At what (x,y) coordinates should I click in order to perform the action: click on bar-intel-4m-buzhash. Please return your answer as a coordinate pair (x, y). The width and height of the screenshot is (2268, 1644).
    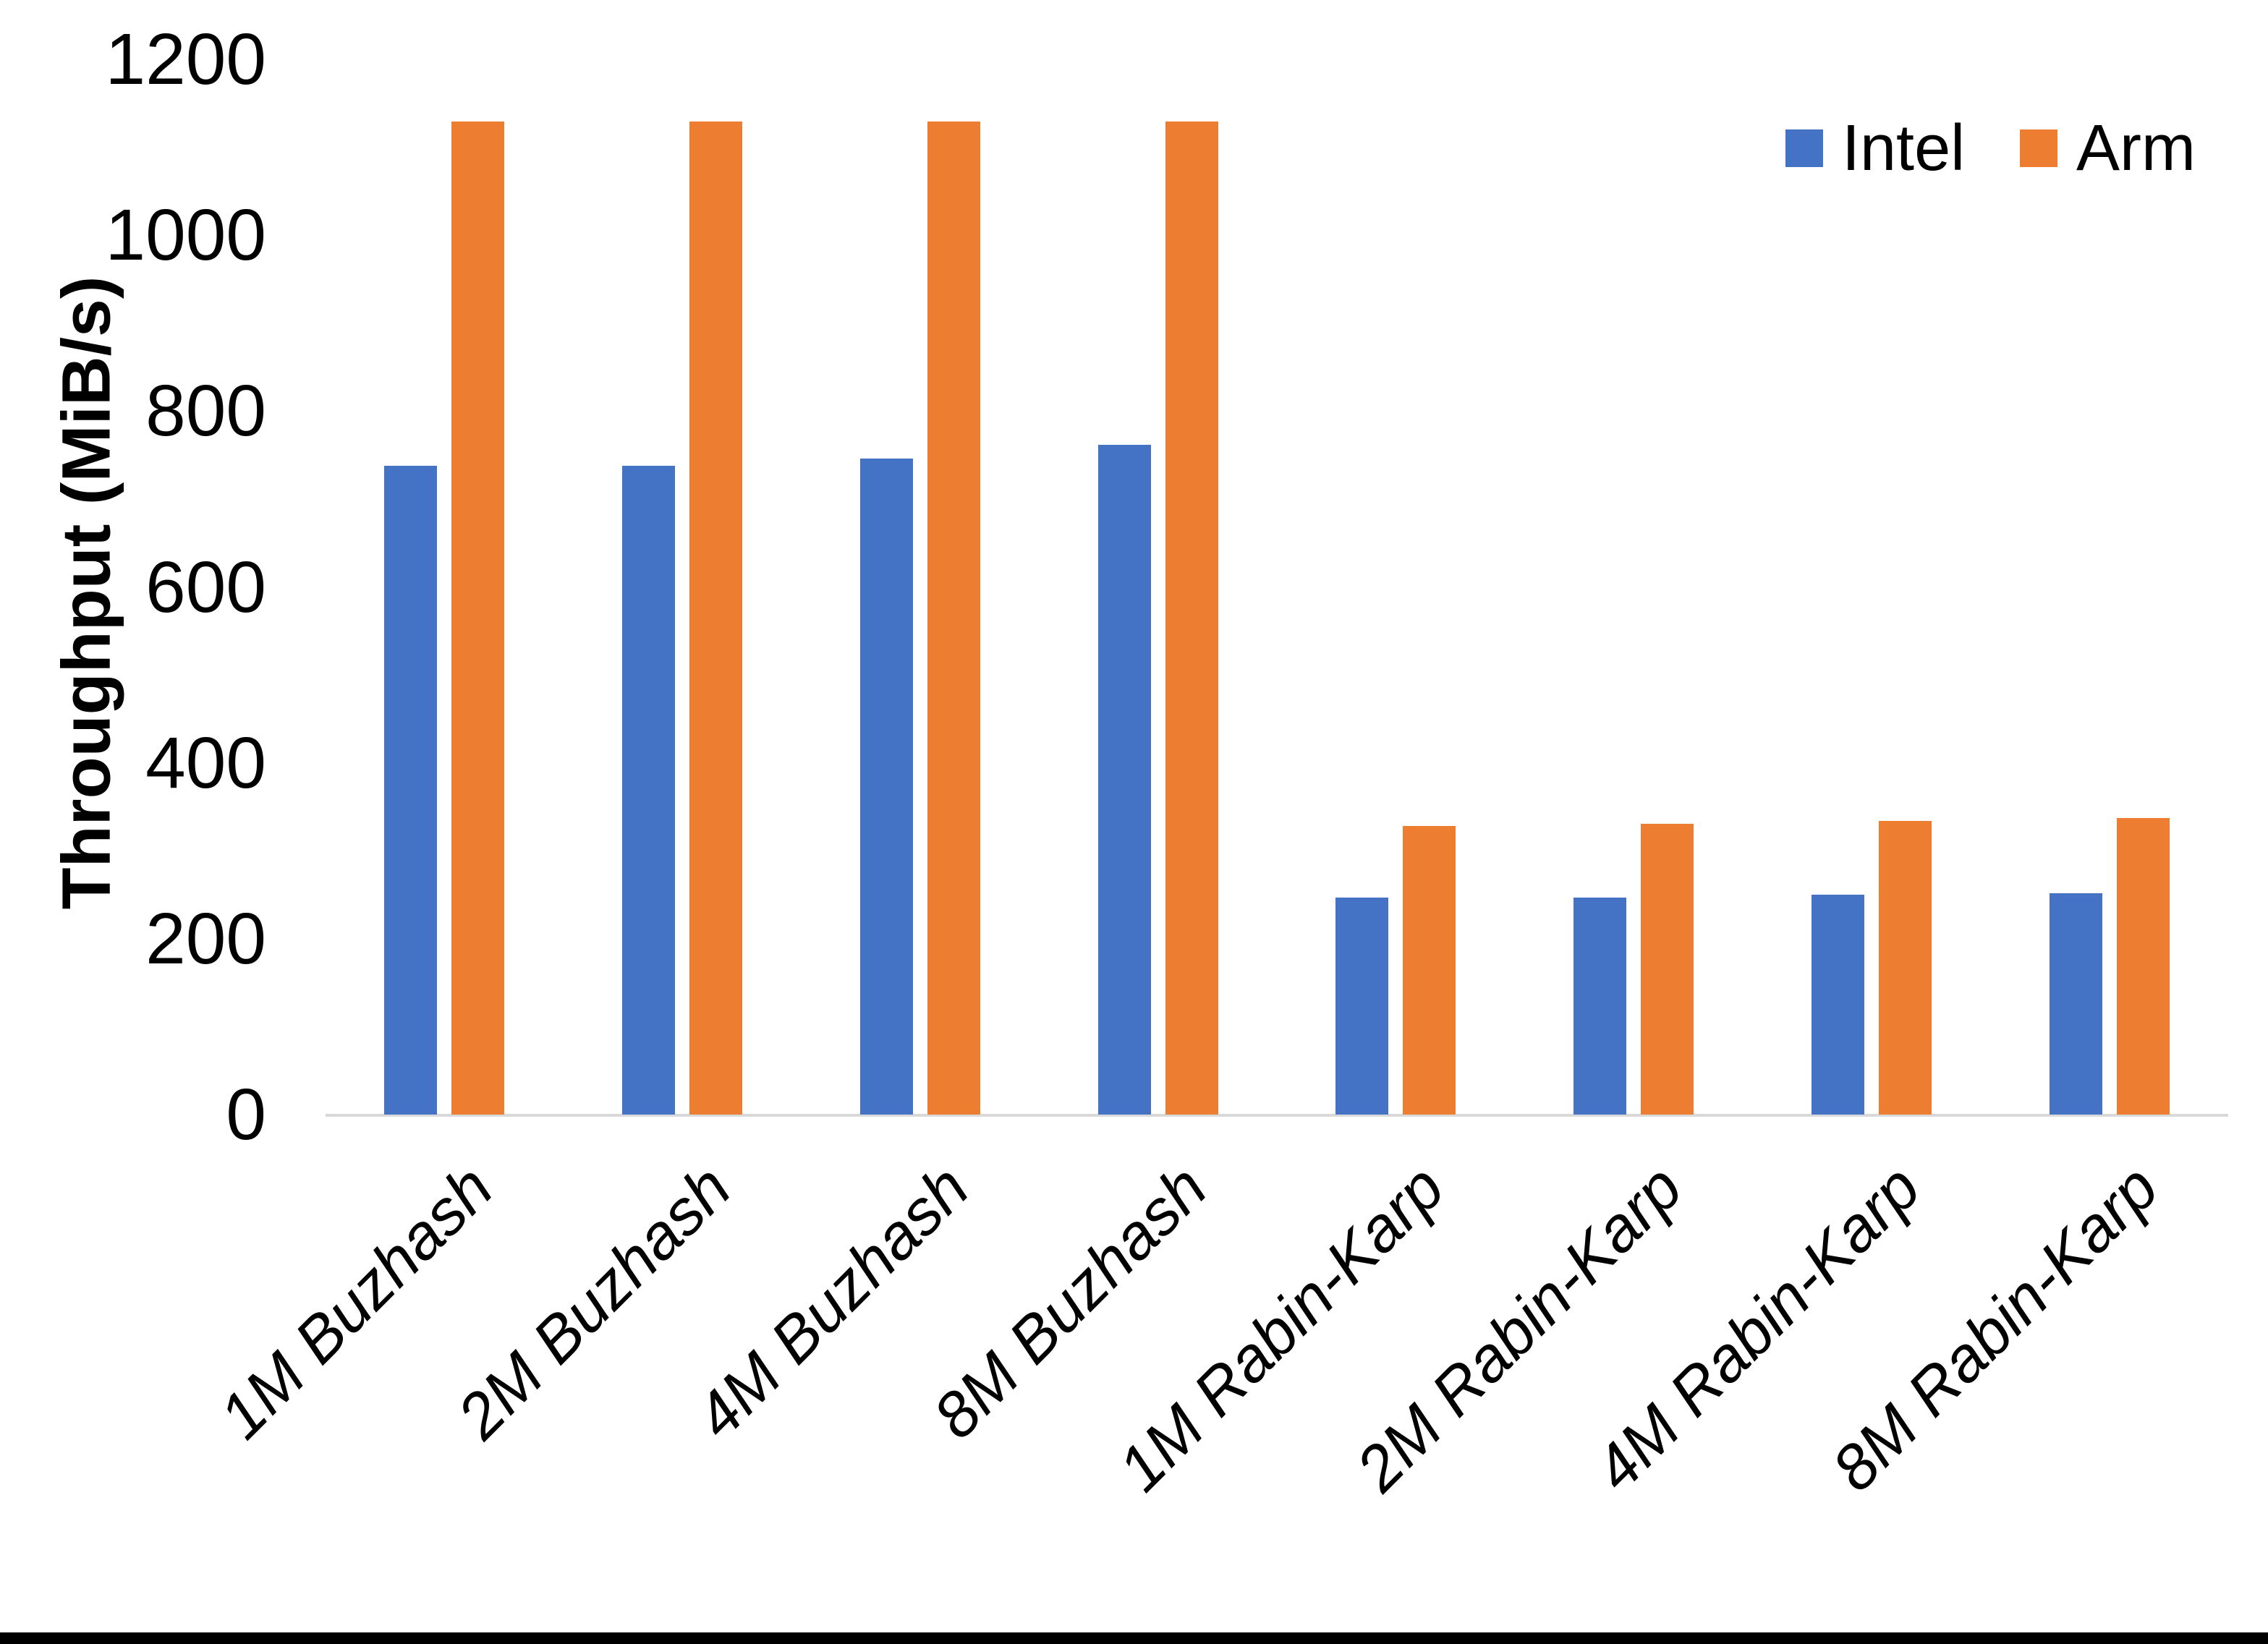
    Looking at the image, I should click on (886, 787).